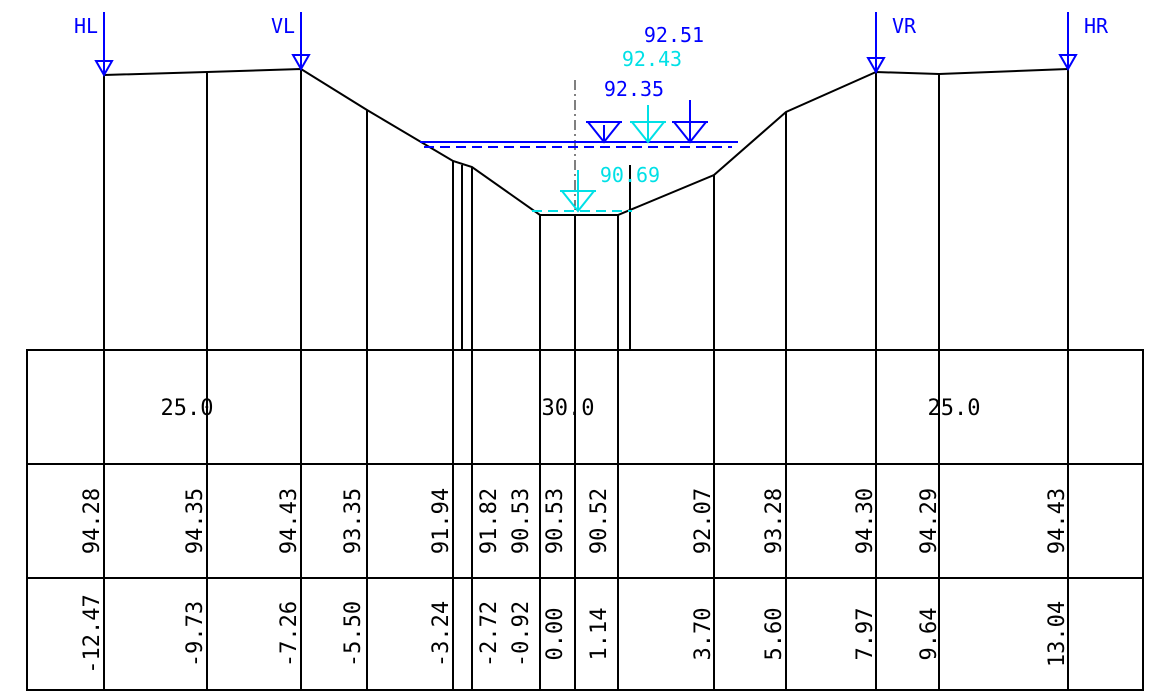 The height and width of the screenshot is (691, 1150). I want to click on station-value-label: 5.60, so click(774, 634).